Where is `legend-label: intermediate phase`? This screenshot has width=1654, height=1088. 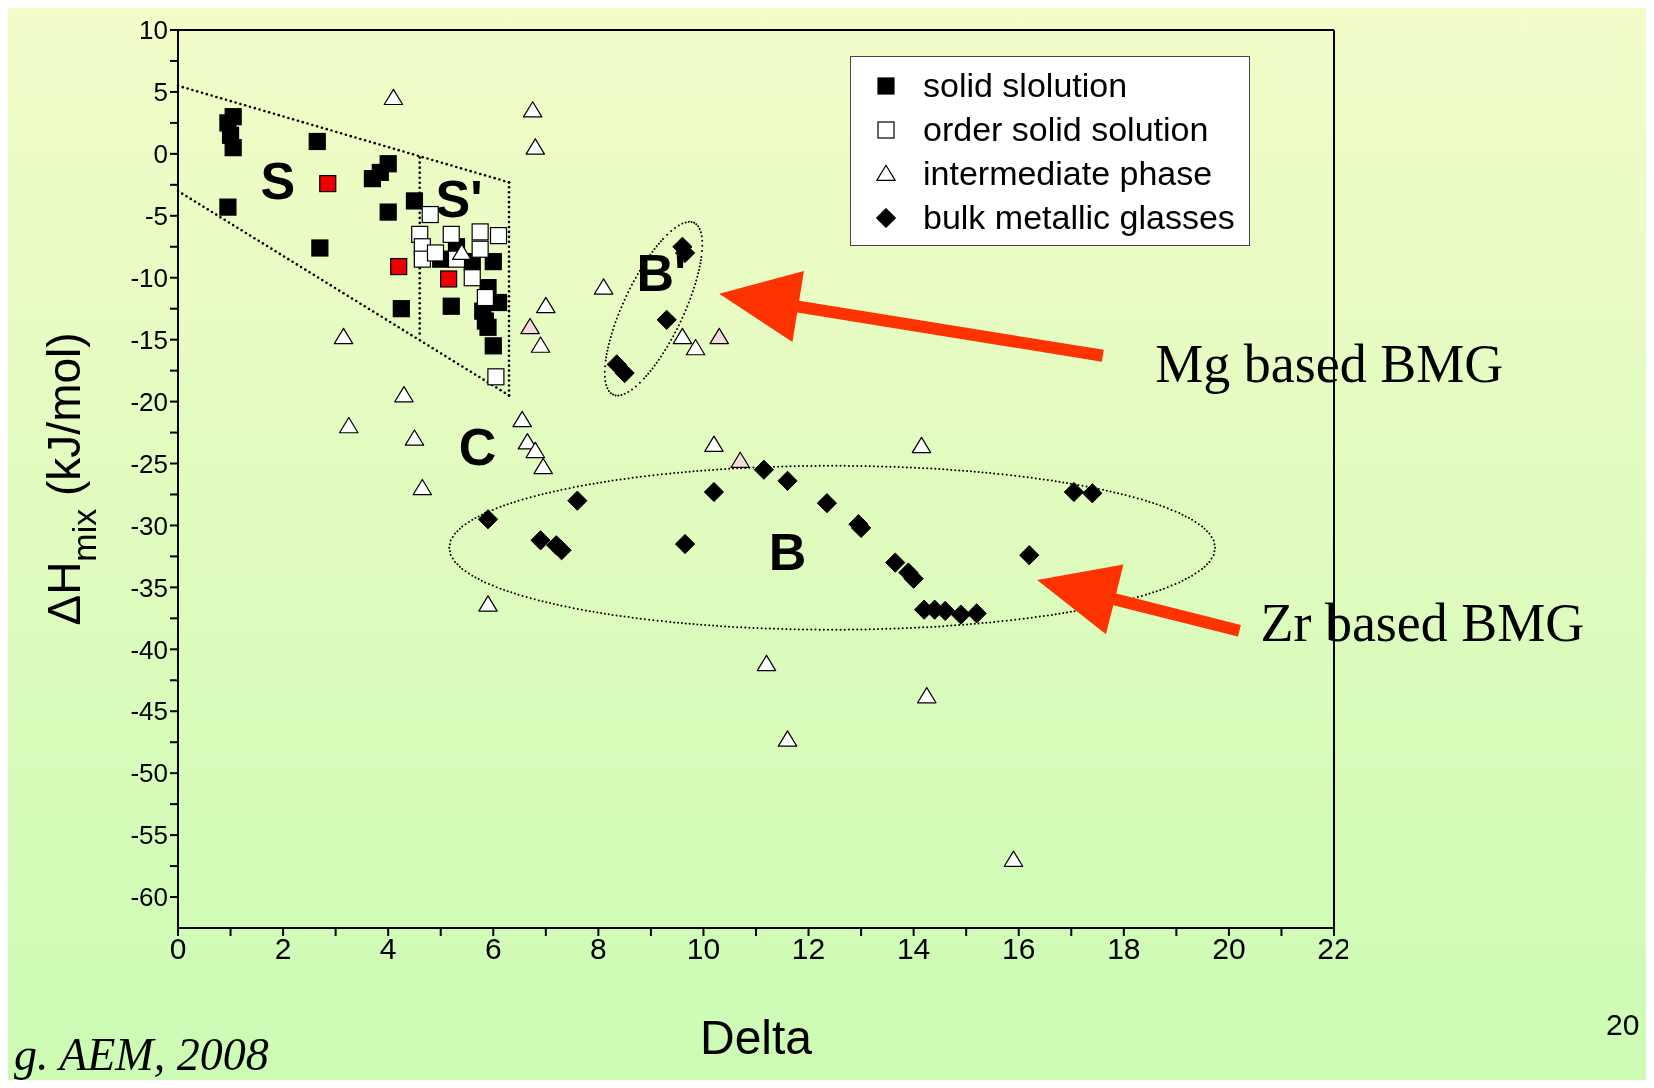
legend-label: intermediate phase is located at coordinates (1068, 173).